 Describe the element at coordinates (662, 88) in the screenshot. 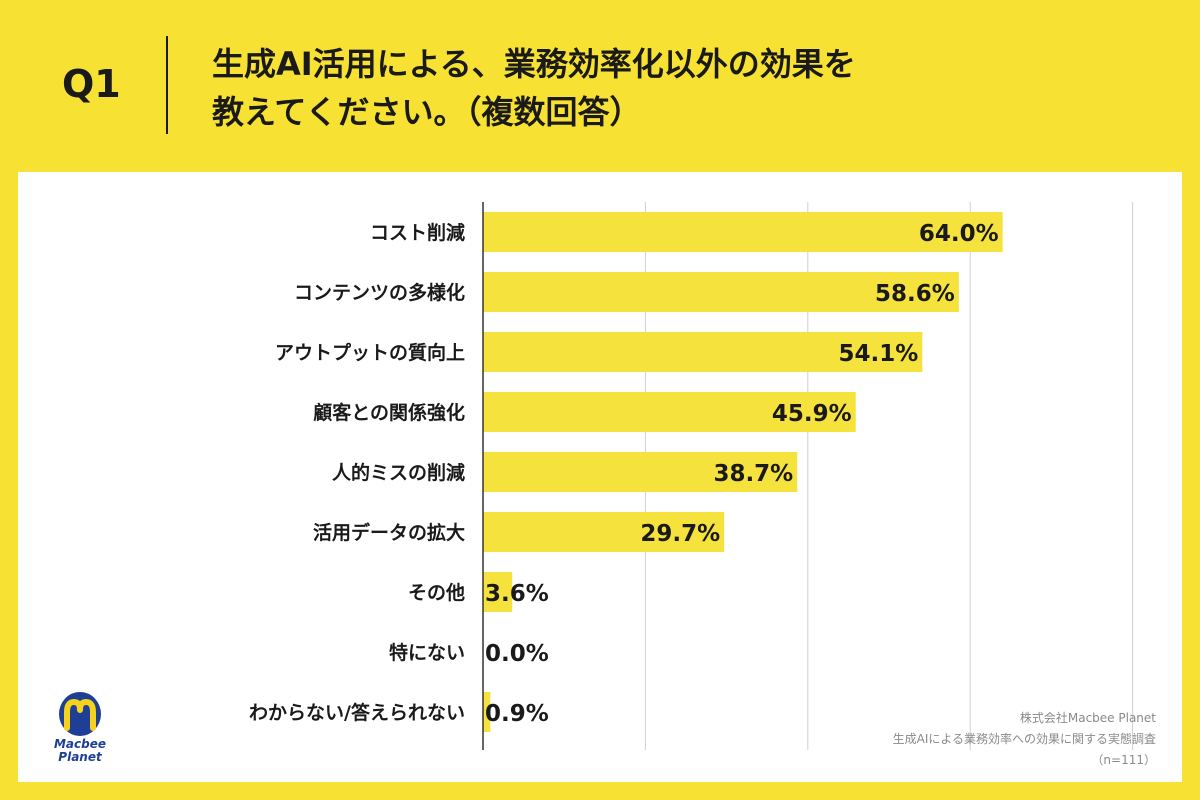

I see `question-title: 生成AI活用による、業務効率化以外の効果を 教えてください。（複数回答）` at that location.